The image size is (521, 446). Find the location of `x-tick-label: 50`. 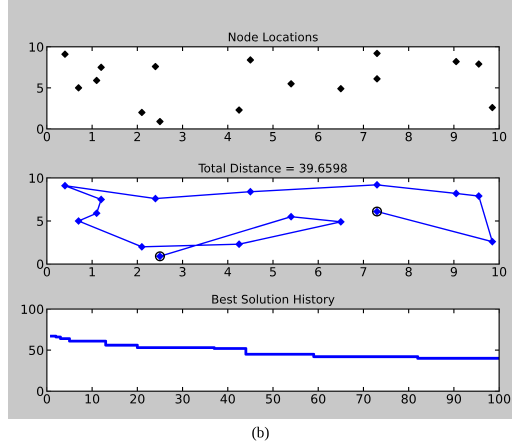

x-tick-label: 50 is located at coordinates (273, 399).